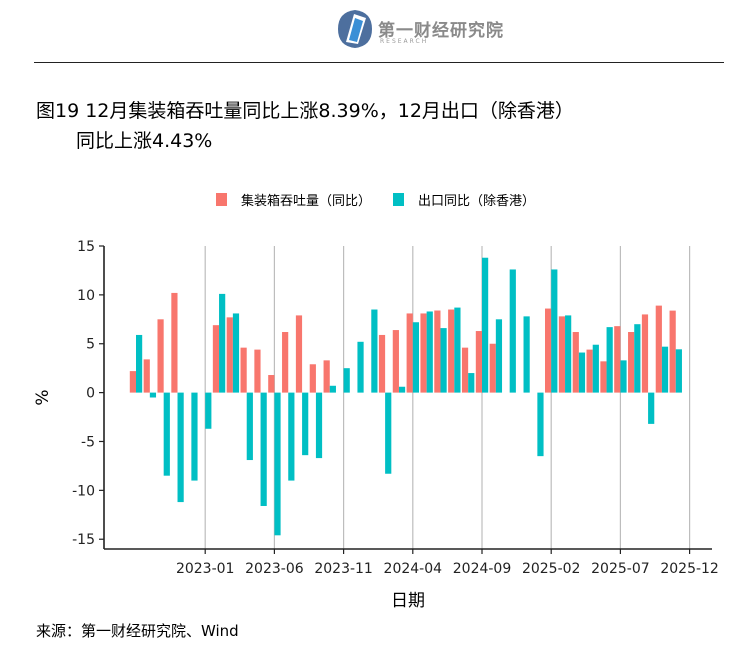  Describe the element at coordinates (144, 141) in the screenshot. I see `chart-title-line2: 同比上涨4.43%` at that location.